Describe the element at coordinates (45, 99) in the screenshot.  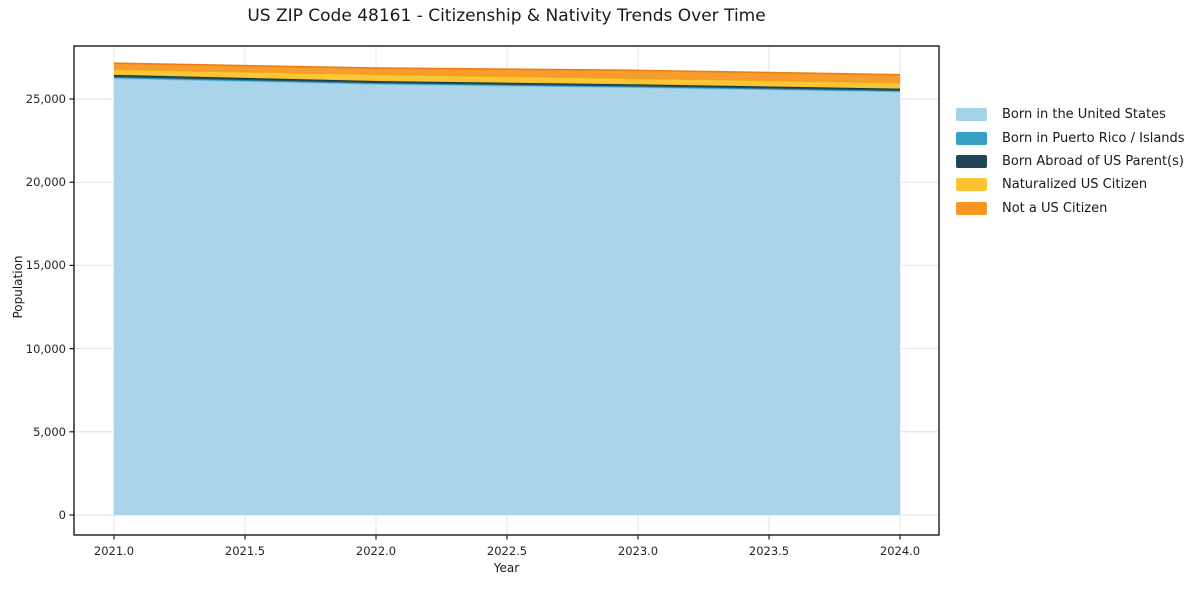
I see `y-tick-label-25000: 25,000` at that location.